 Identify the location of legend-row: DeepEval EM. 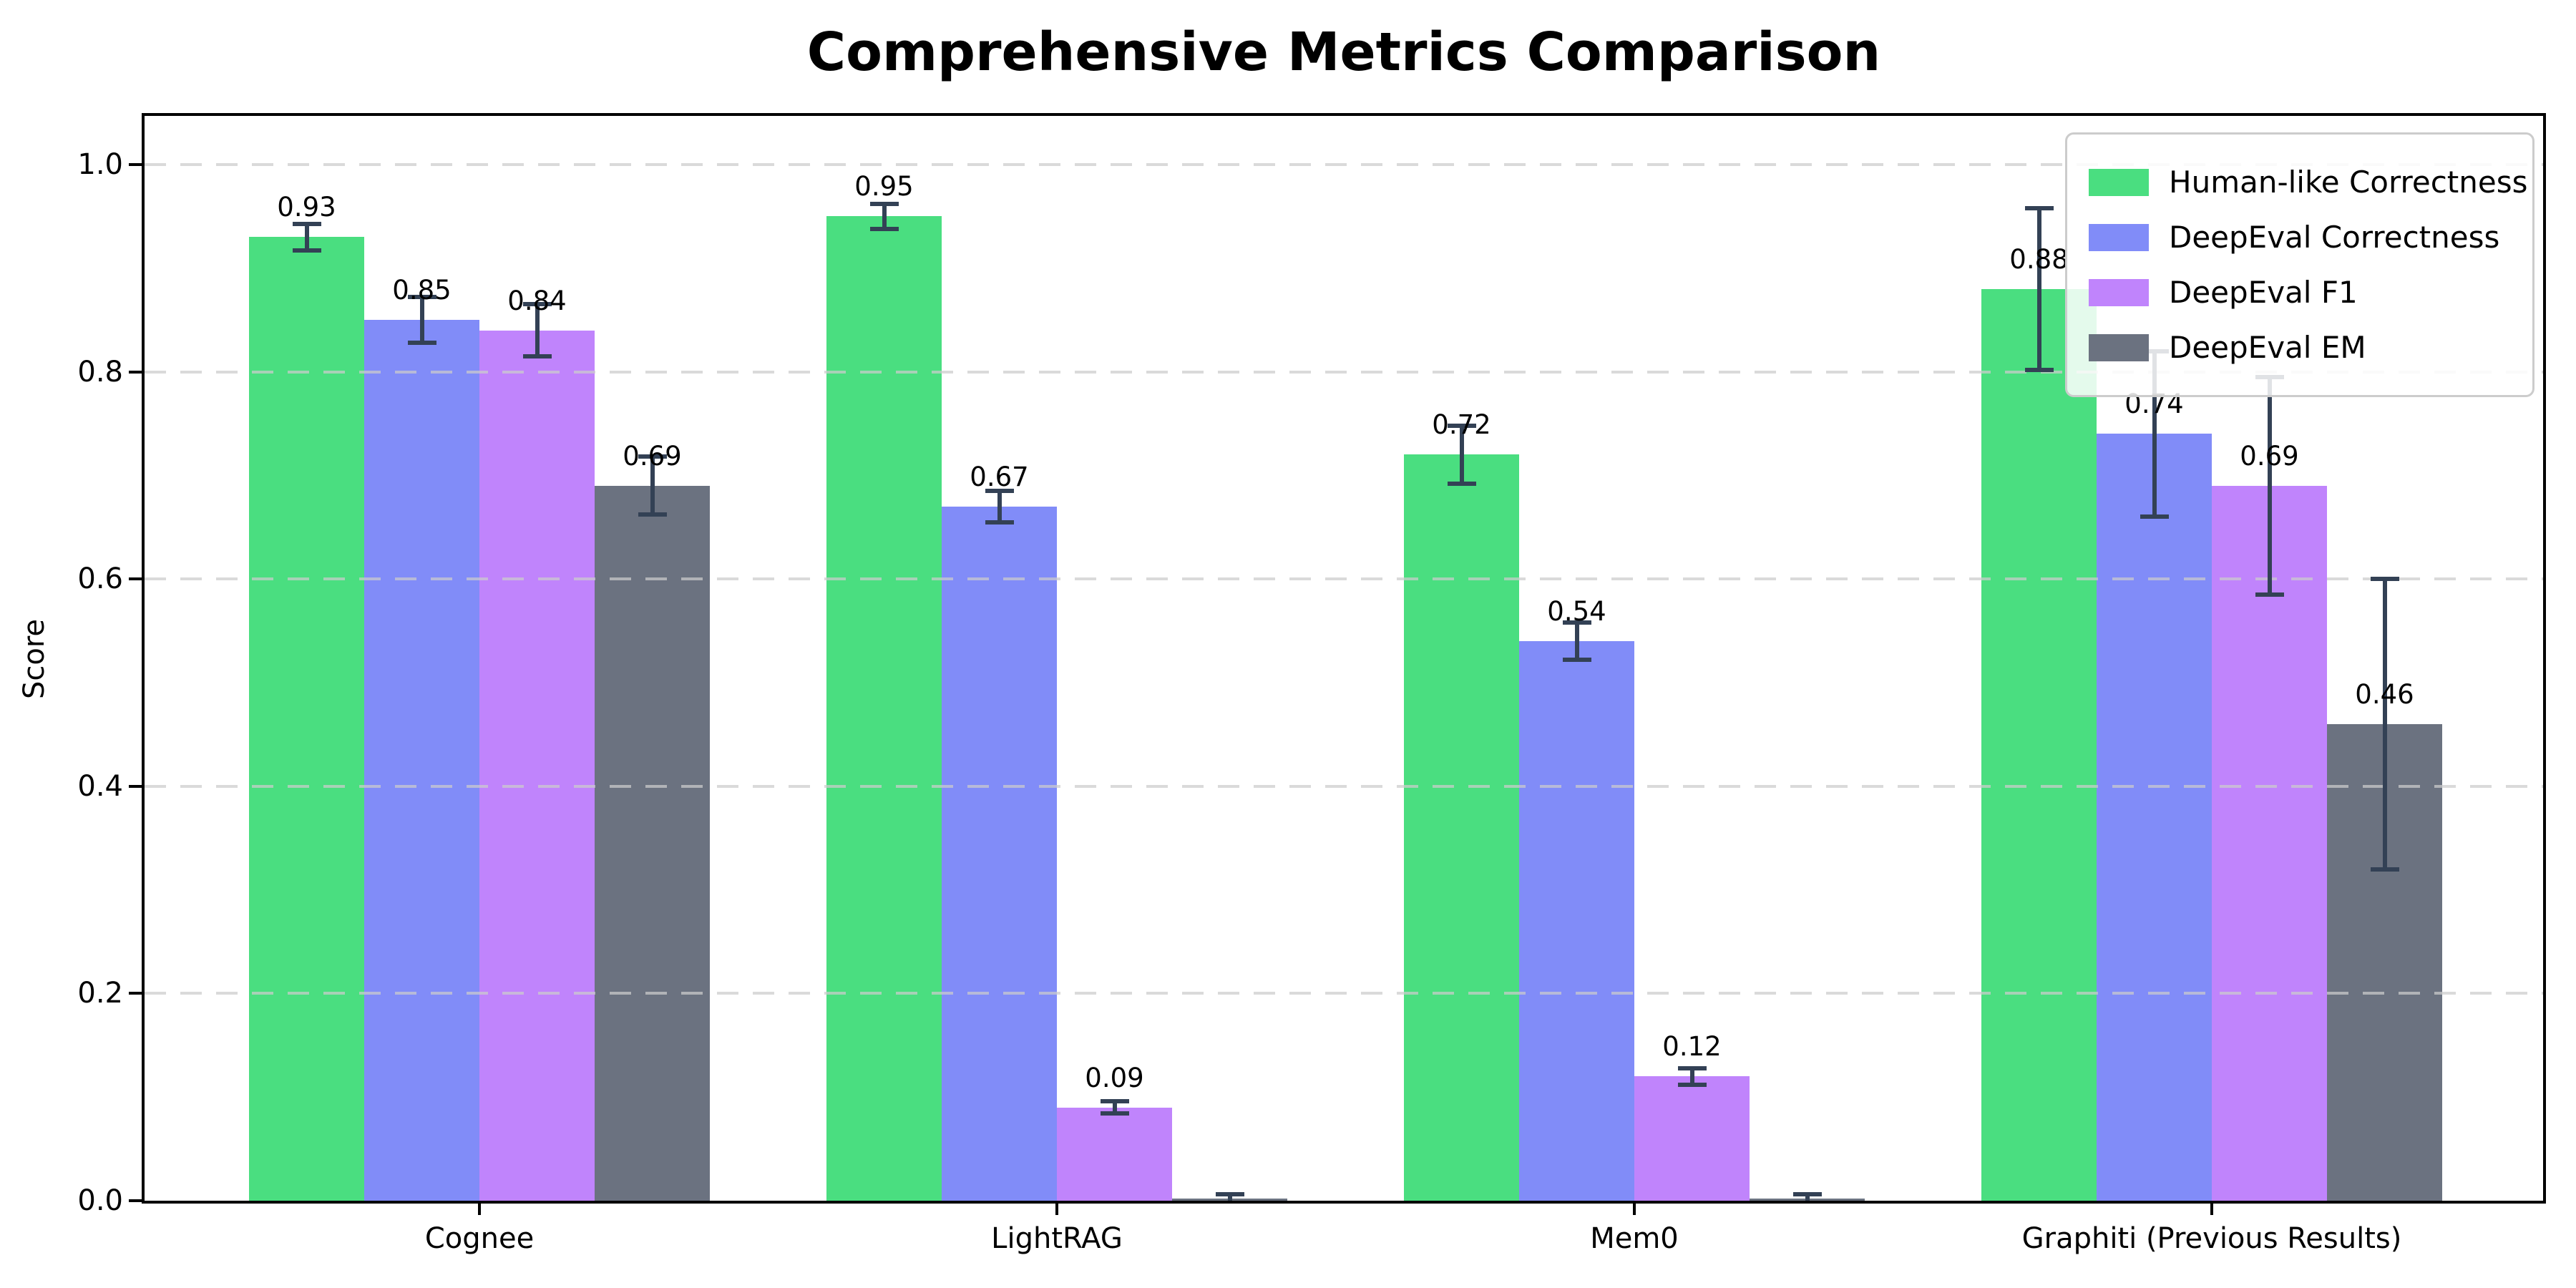
(2300, 347).